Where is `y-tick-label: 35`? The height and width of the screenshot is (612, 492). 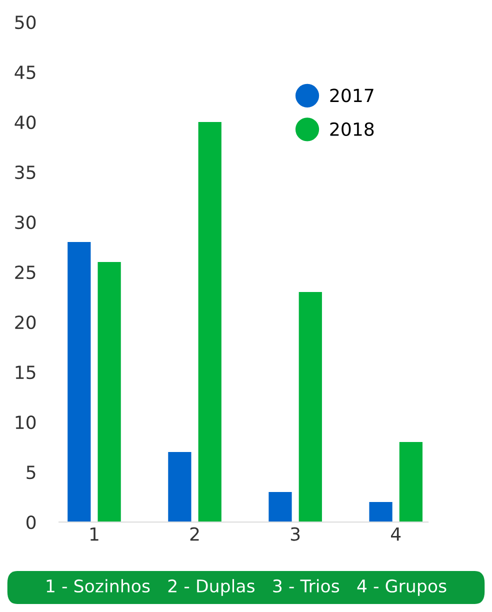 y-tick-label: 35 is located at coordinates (25, 172).